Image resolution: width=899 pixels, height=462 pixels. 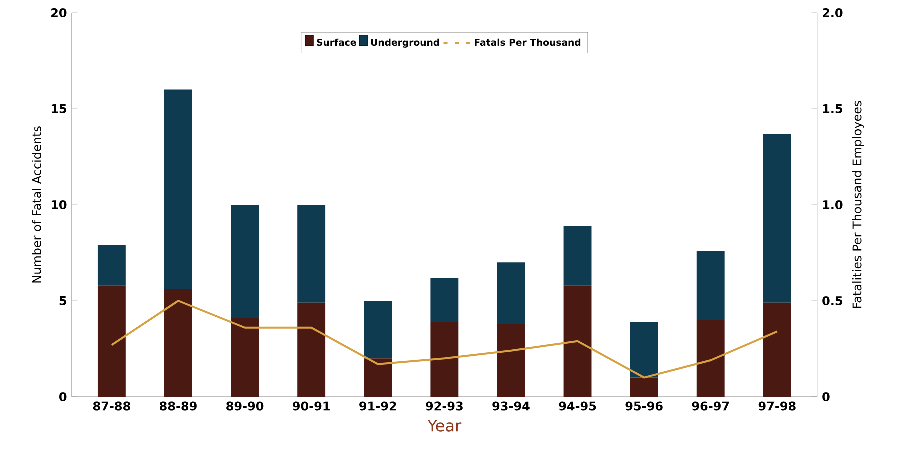 What do you see at coordinates (858, 204) in the screenshot?
I see `y2-axis-title: Fatalities Per Thousand Employees` at bounding box center [858, 204].